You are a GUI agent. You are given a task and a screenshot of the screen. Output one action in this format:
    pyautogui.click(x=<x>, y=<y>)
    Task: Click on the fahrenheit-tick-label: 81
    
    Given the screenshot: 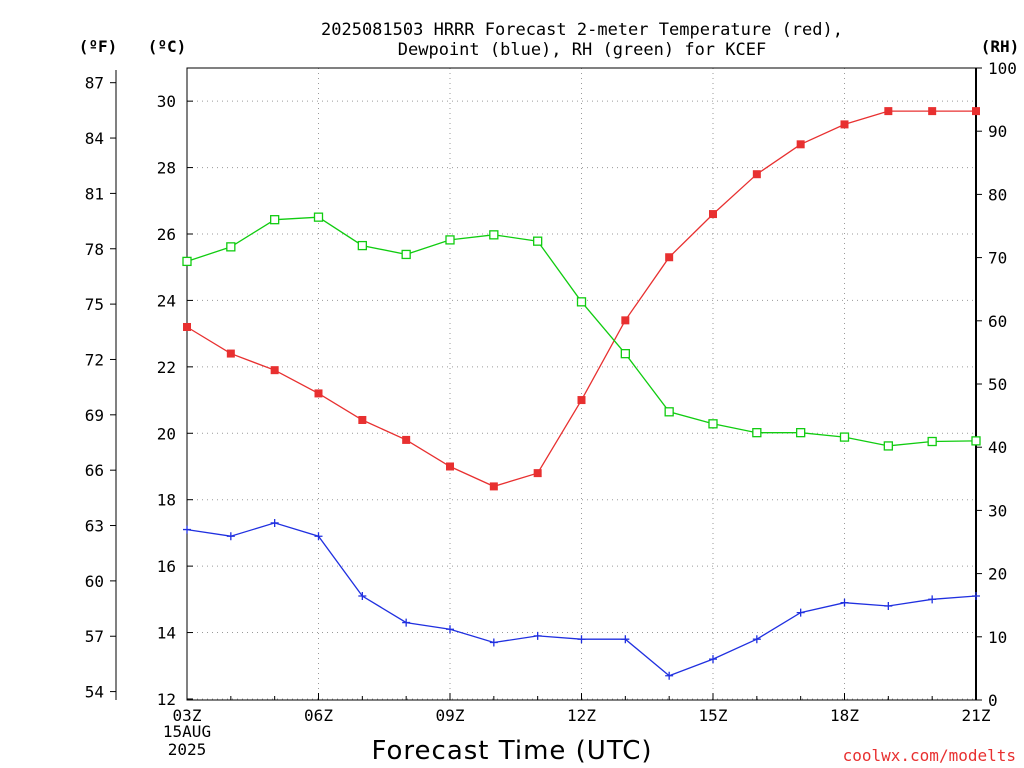 What is the action you would take?
    pyautogui.click(x=94, y=193)
    